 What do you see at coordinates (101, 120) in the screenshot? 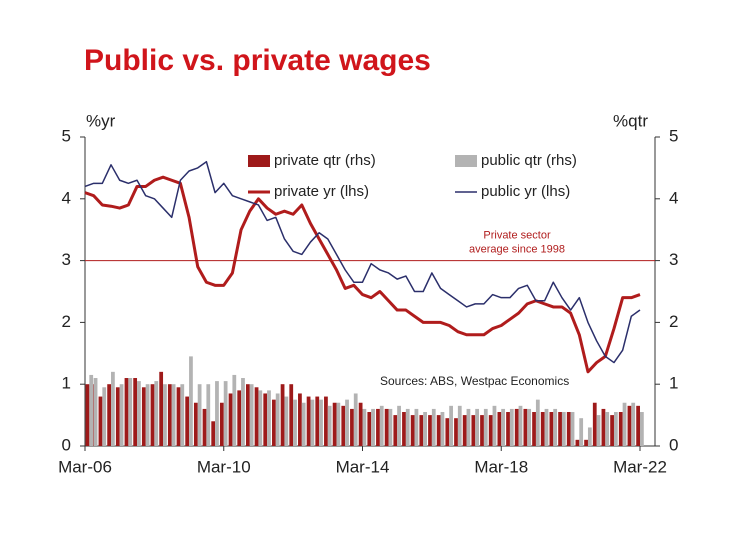
I see `y-axis-label: %yr` at bounding box center [101, 120].